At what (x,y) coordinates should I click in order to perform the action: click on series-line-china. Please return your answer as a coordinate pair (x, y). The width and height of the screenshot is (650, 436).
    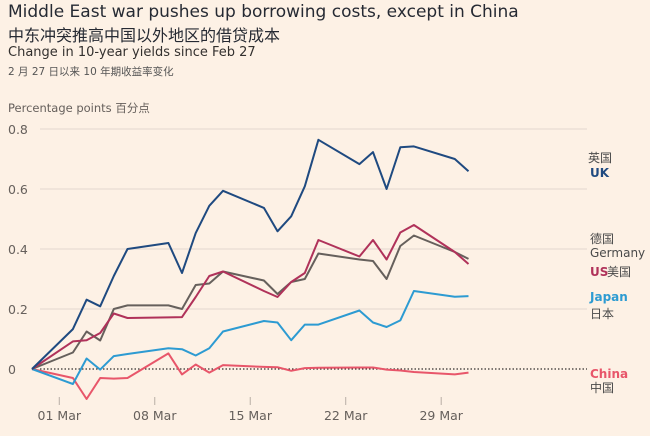
    Looking at the image, I should click on (250, 376).